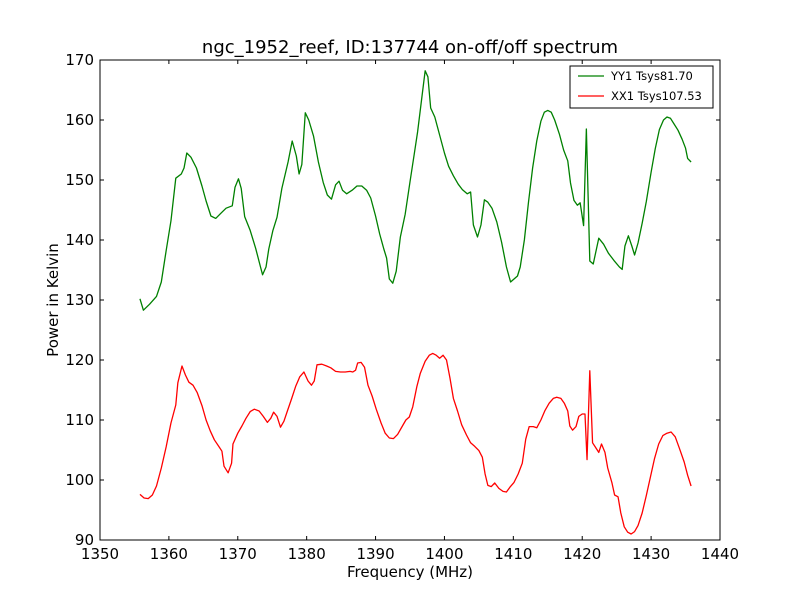 The height and width of the screenshot is (600, 800). I want to click on y-tick-label: 120, so click(79, 360).